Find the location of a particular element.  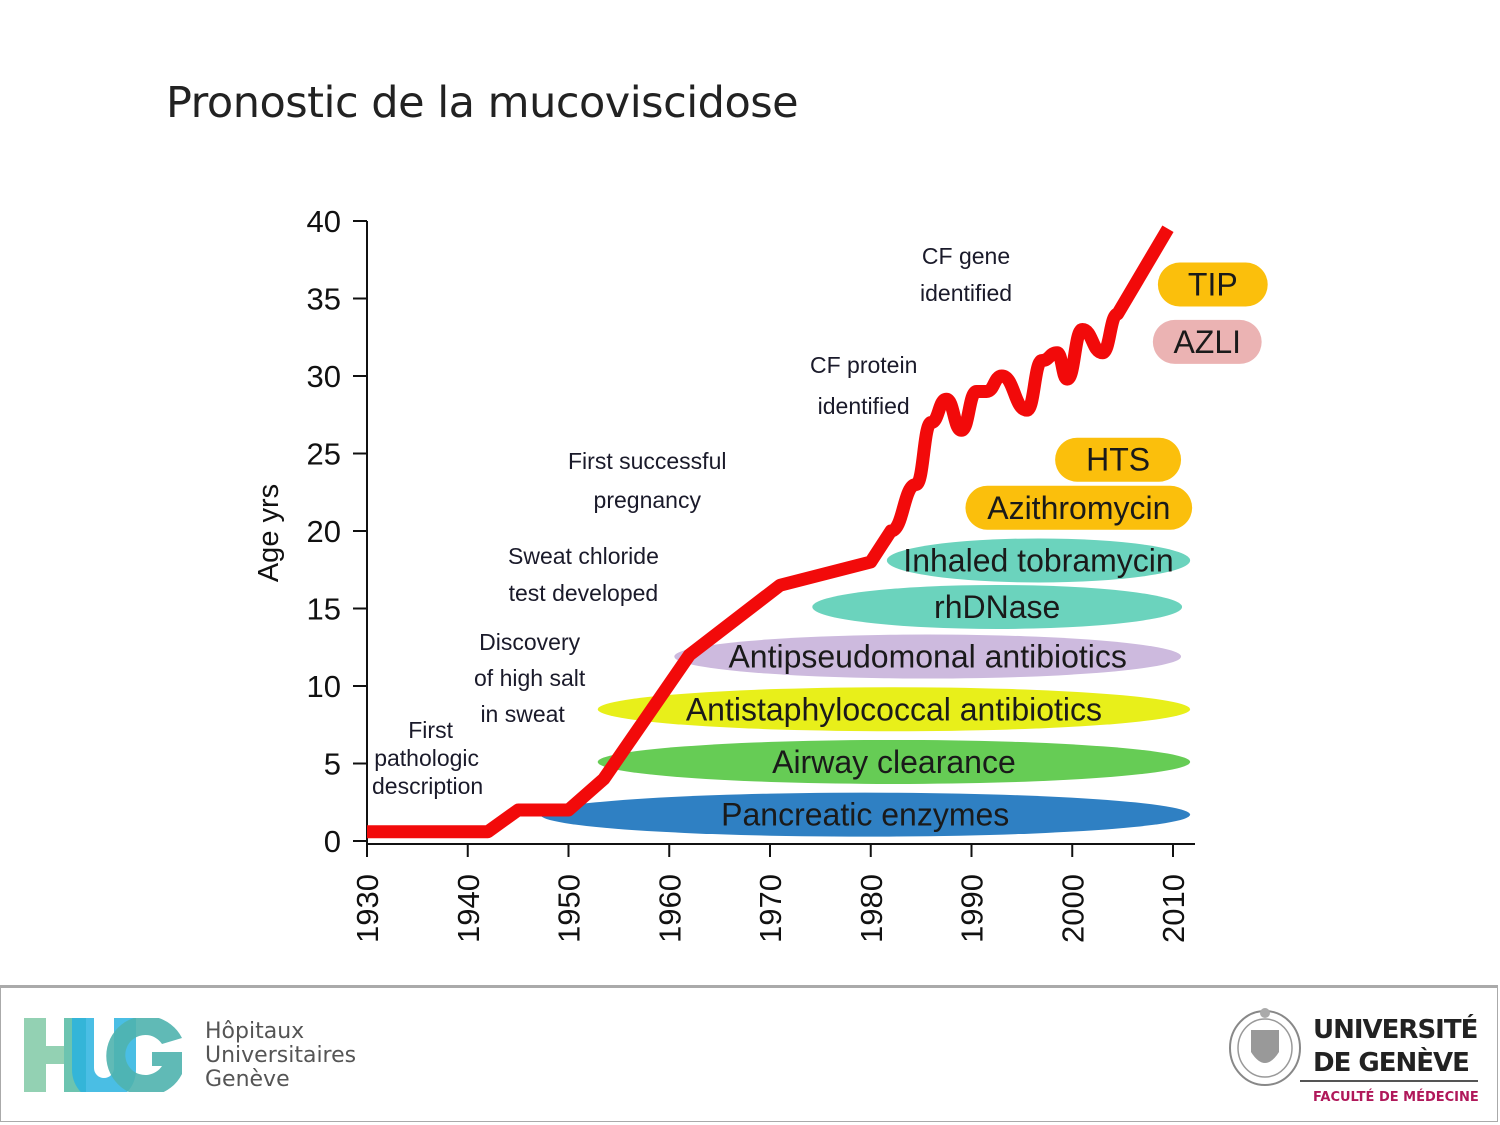

y-tick-label: 15 is located at coordinates (324, 609).